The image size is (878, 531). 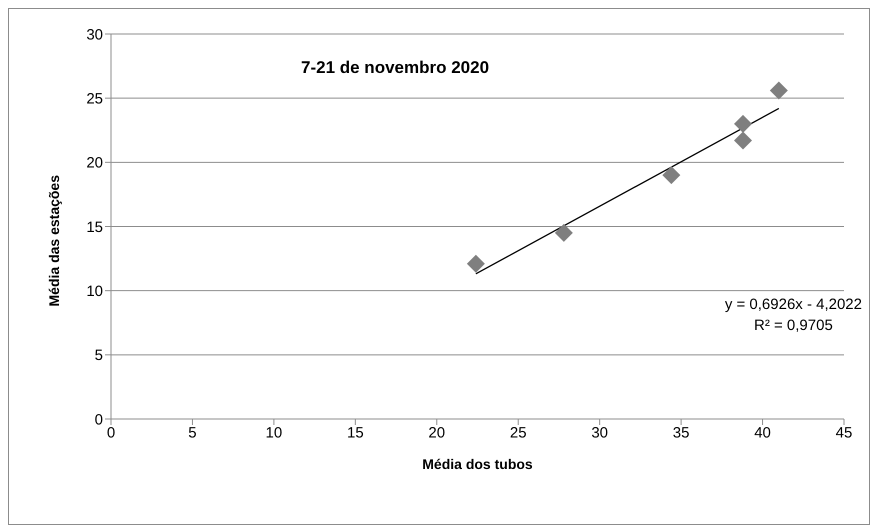 I want to click on x-tick-label: 30, so click(x=599, y=433).